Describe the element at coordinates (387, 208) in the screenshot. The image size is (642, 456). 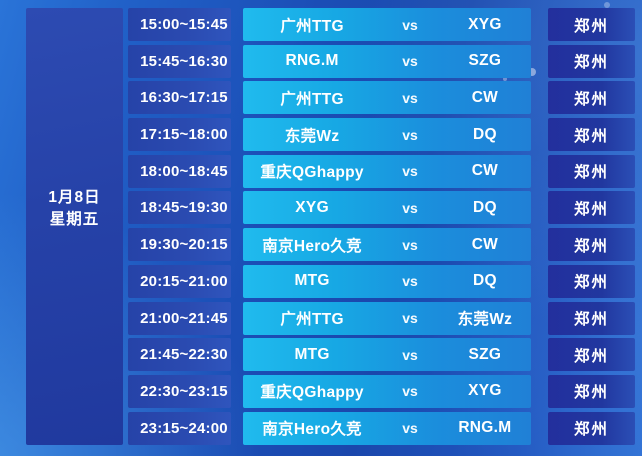
I see `matchup-cell: XYG vs DQ` at that location.